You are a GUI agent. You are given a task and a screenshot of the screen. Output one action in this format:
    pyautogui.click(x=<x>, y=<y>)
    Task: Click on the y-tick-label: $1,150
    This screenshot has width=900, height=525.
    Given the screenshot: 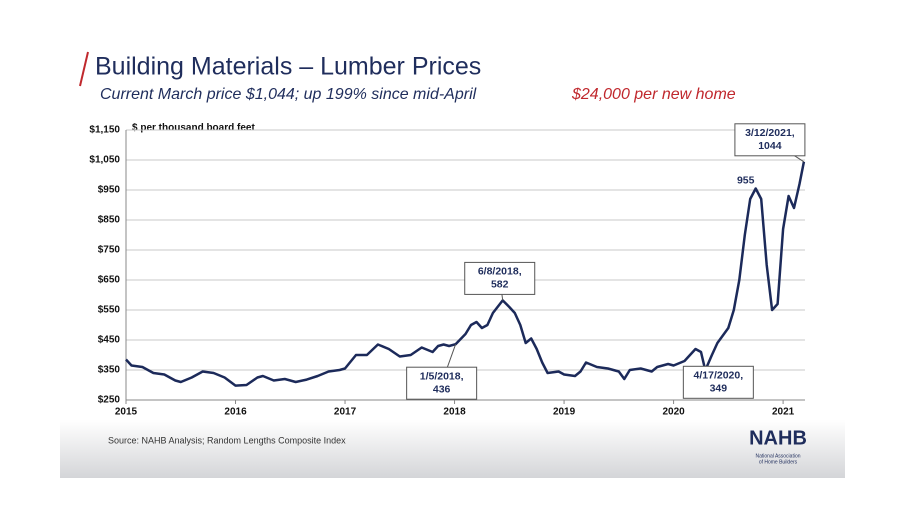 What is the action you would take?
    pyautogui.click(x=104, y=130)
    